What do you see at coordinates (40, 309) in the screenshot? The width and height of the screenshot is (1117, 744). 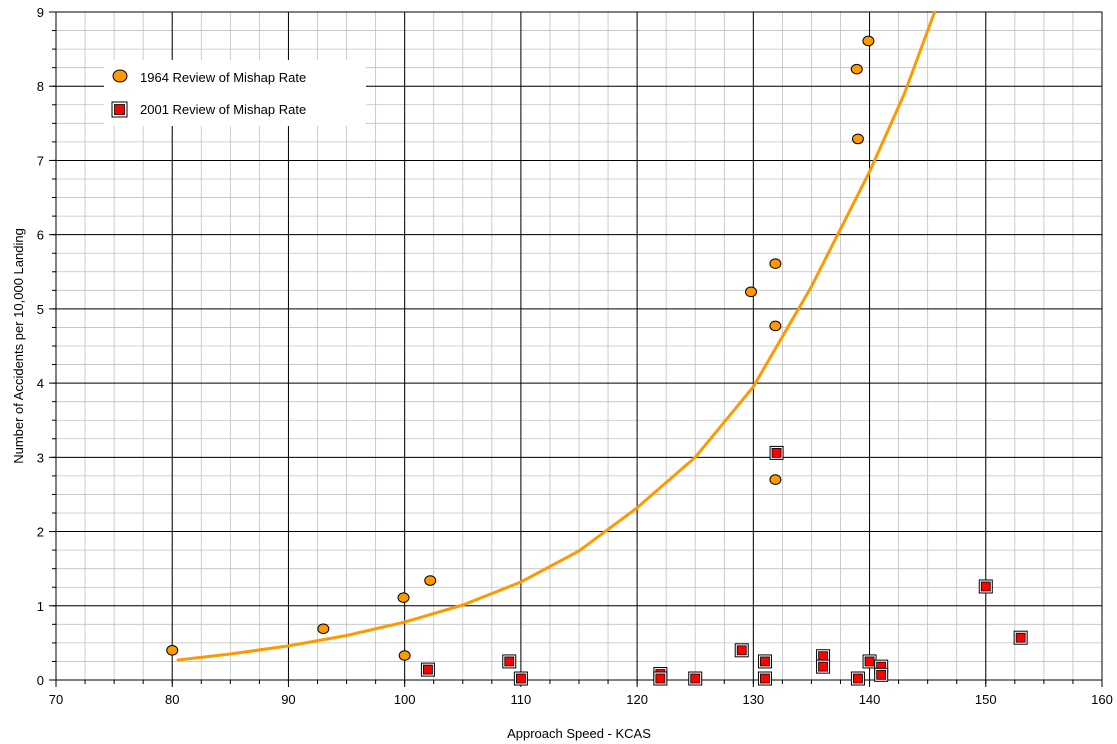 I see `y-tick-label: 5` at bounding box center [40, 309].